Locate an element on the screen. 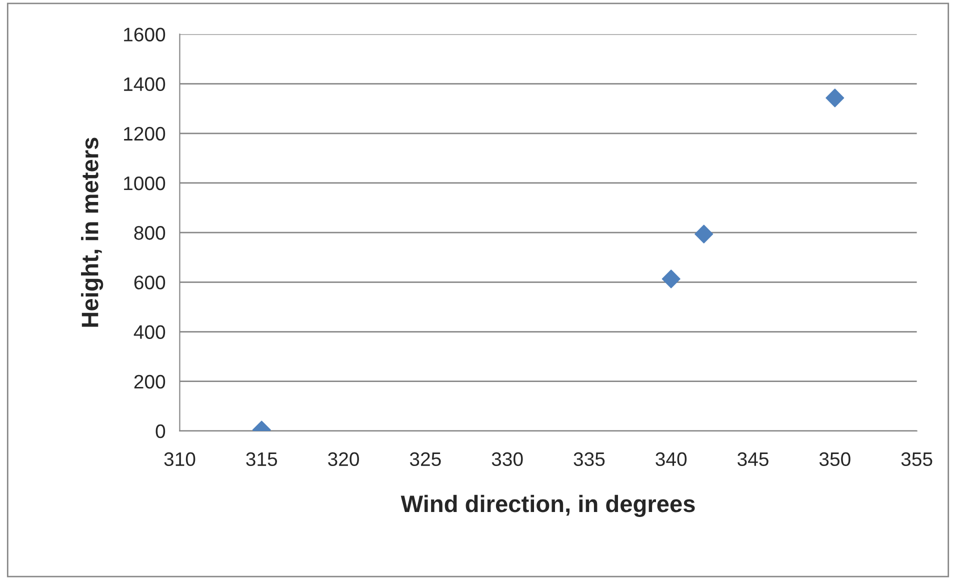 The image size is (956, 580). x-tick-label: 320 is located at coordinates (343, 459).